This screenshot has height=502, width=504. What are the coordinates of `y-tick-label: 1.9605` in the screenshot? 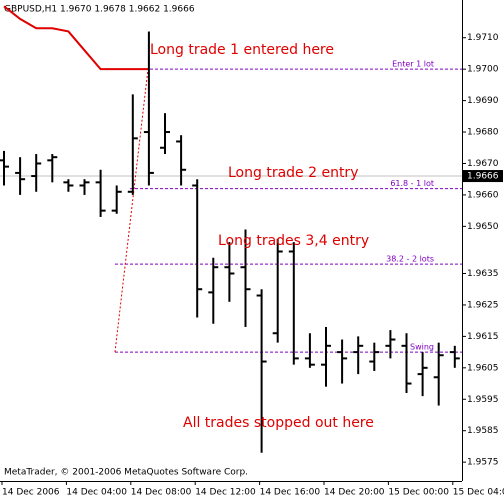 It's located at (483, 368).